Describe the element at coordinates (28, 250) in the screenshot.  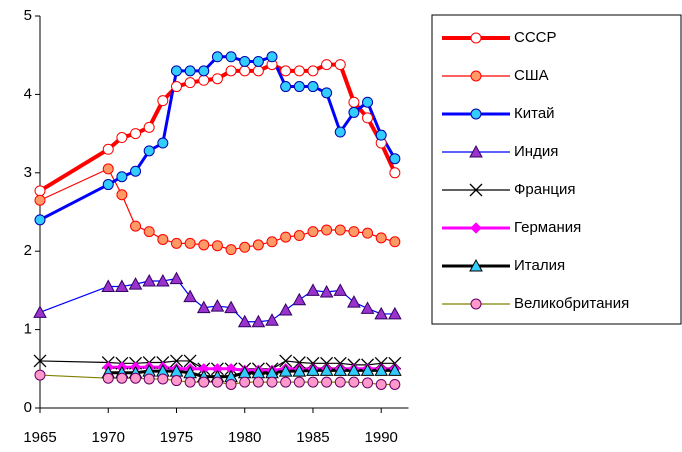
I see `y-tick-label: 2` at that location.